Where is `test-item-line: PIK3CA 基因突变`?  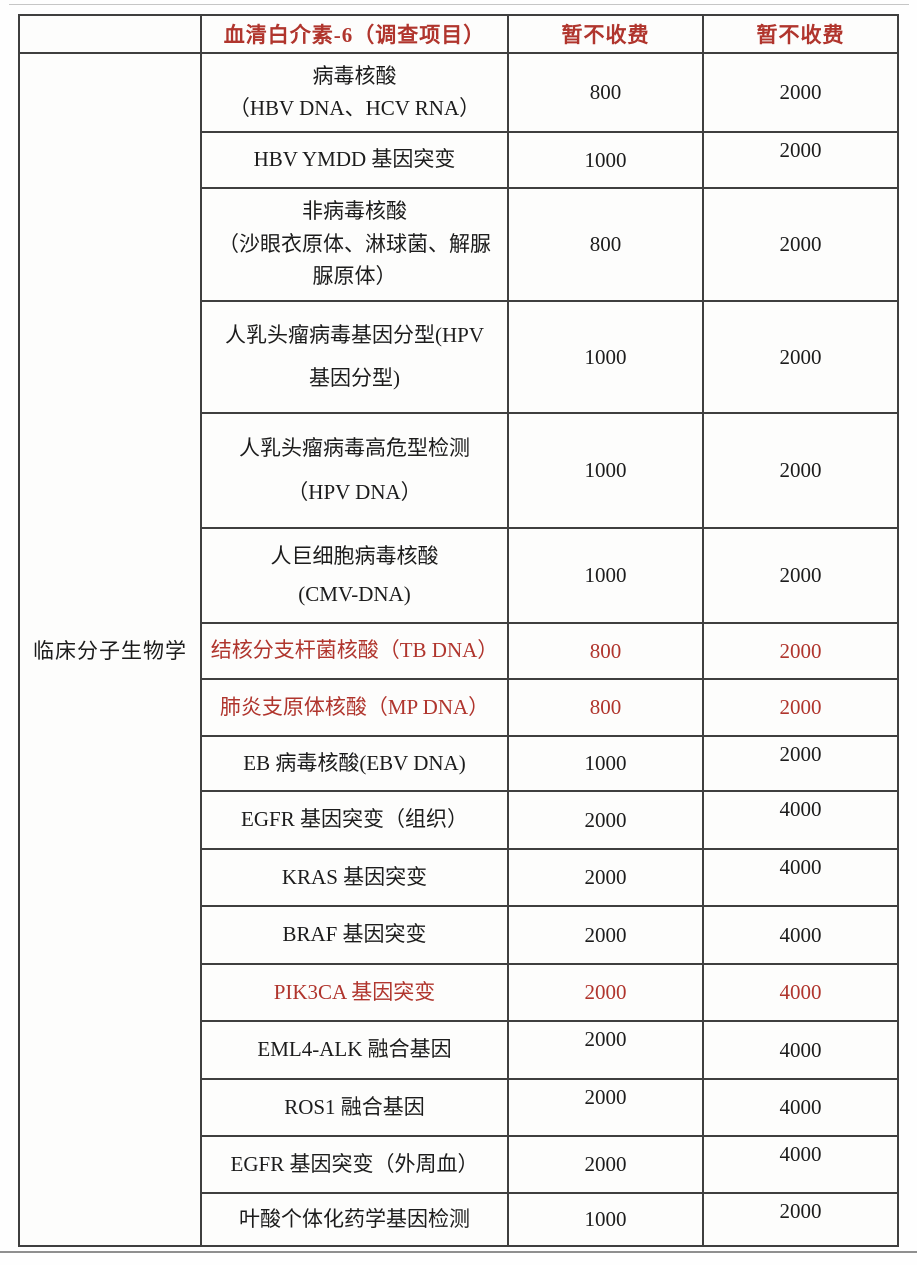
test-item-line: PIK3CA 基因突变 is located at coordinates (354, 991).